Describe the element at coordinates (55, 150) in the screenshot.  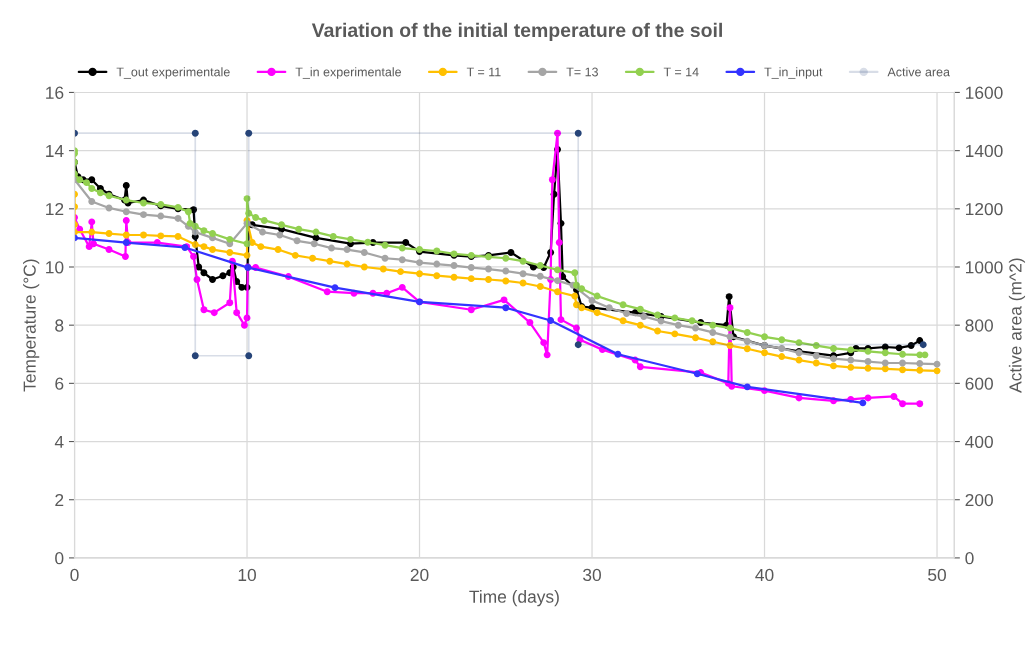
I see `y-tick-label: 14` at that location.